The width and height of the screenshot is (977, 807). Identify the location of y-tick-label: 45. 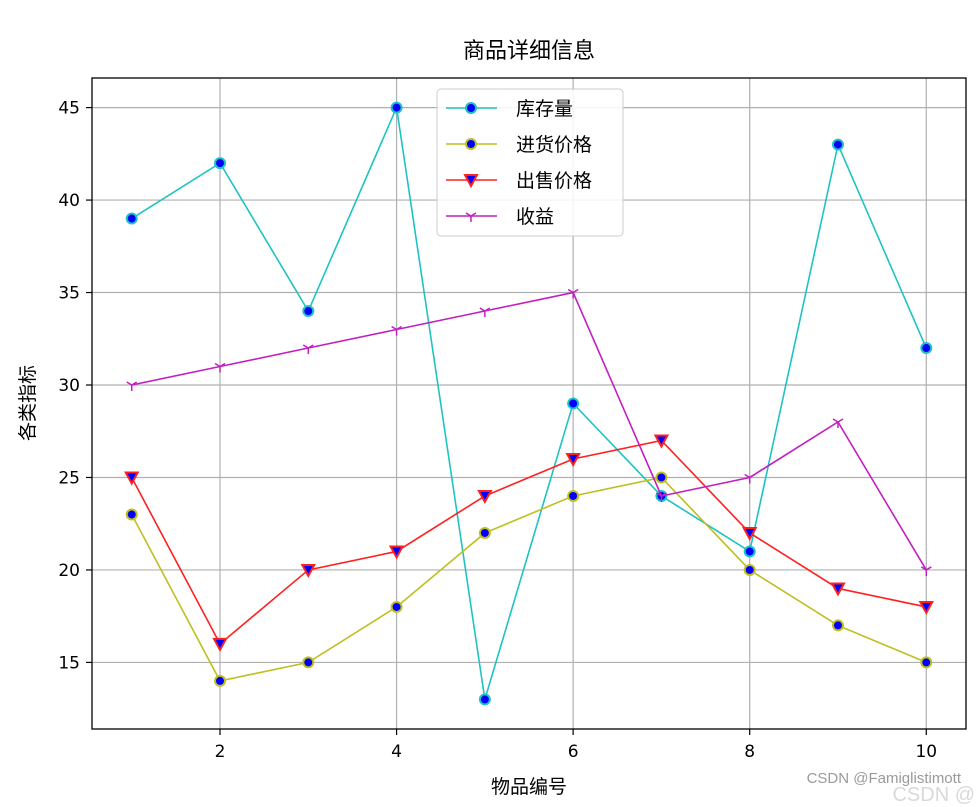
(69, 109).